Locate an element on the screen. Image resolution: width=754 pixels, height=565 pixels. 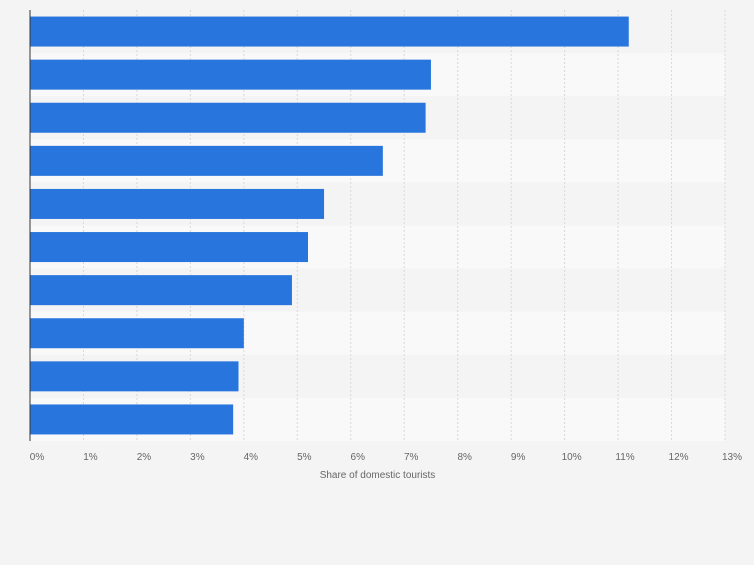
x-tick-label: 3% is located at coordinates (197, 457).